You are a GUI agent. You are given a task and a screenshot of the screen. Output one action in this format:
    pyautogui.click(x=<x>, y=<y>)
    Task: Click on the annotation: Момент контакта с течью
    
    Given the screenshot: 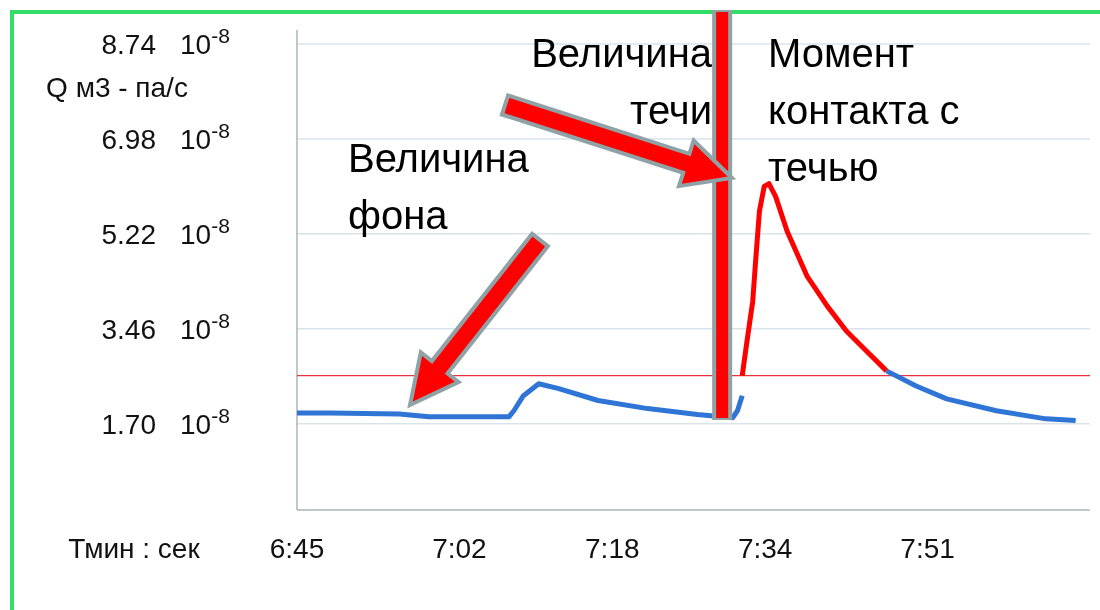 What is the action you would take?
    pyautogui.click(x=864, y=110)
    